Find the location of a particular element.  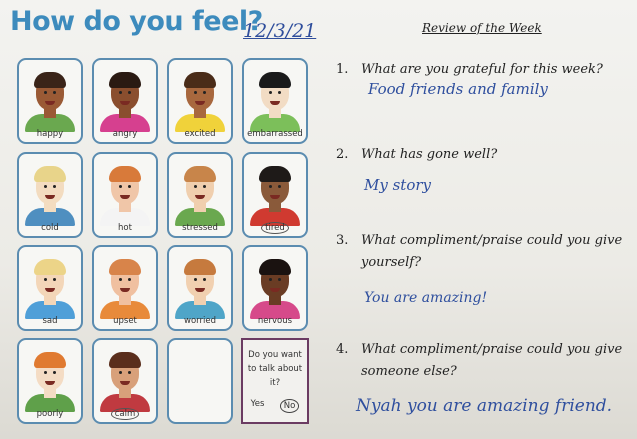

emotion-card: worried is located at coordinates (200, 288).